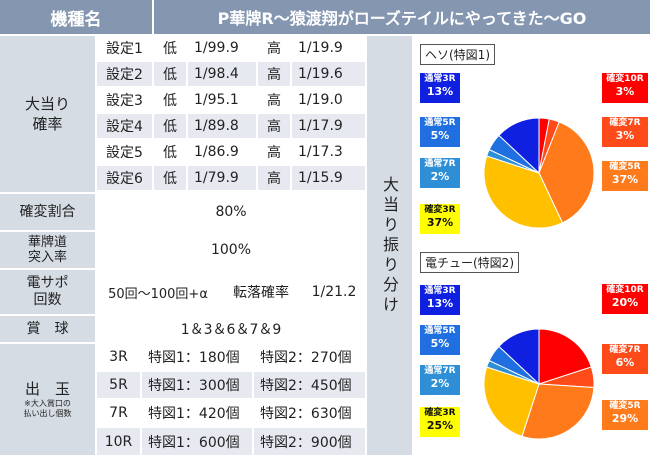 Image resolution: width=650 pixels, height=455 pixels. Describe the element at coordinates (222, 100) in the screenshot. I see `jackpot-low-value: 1/95.1` at that location.